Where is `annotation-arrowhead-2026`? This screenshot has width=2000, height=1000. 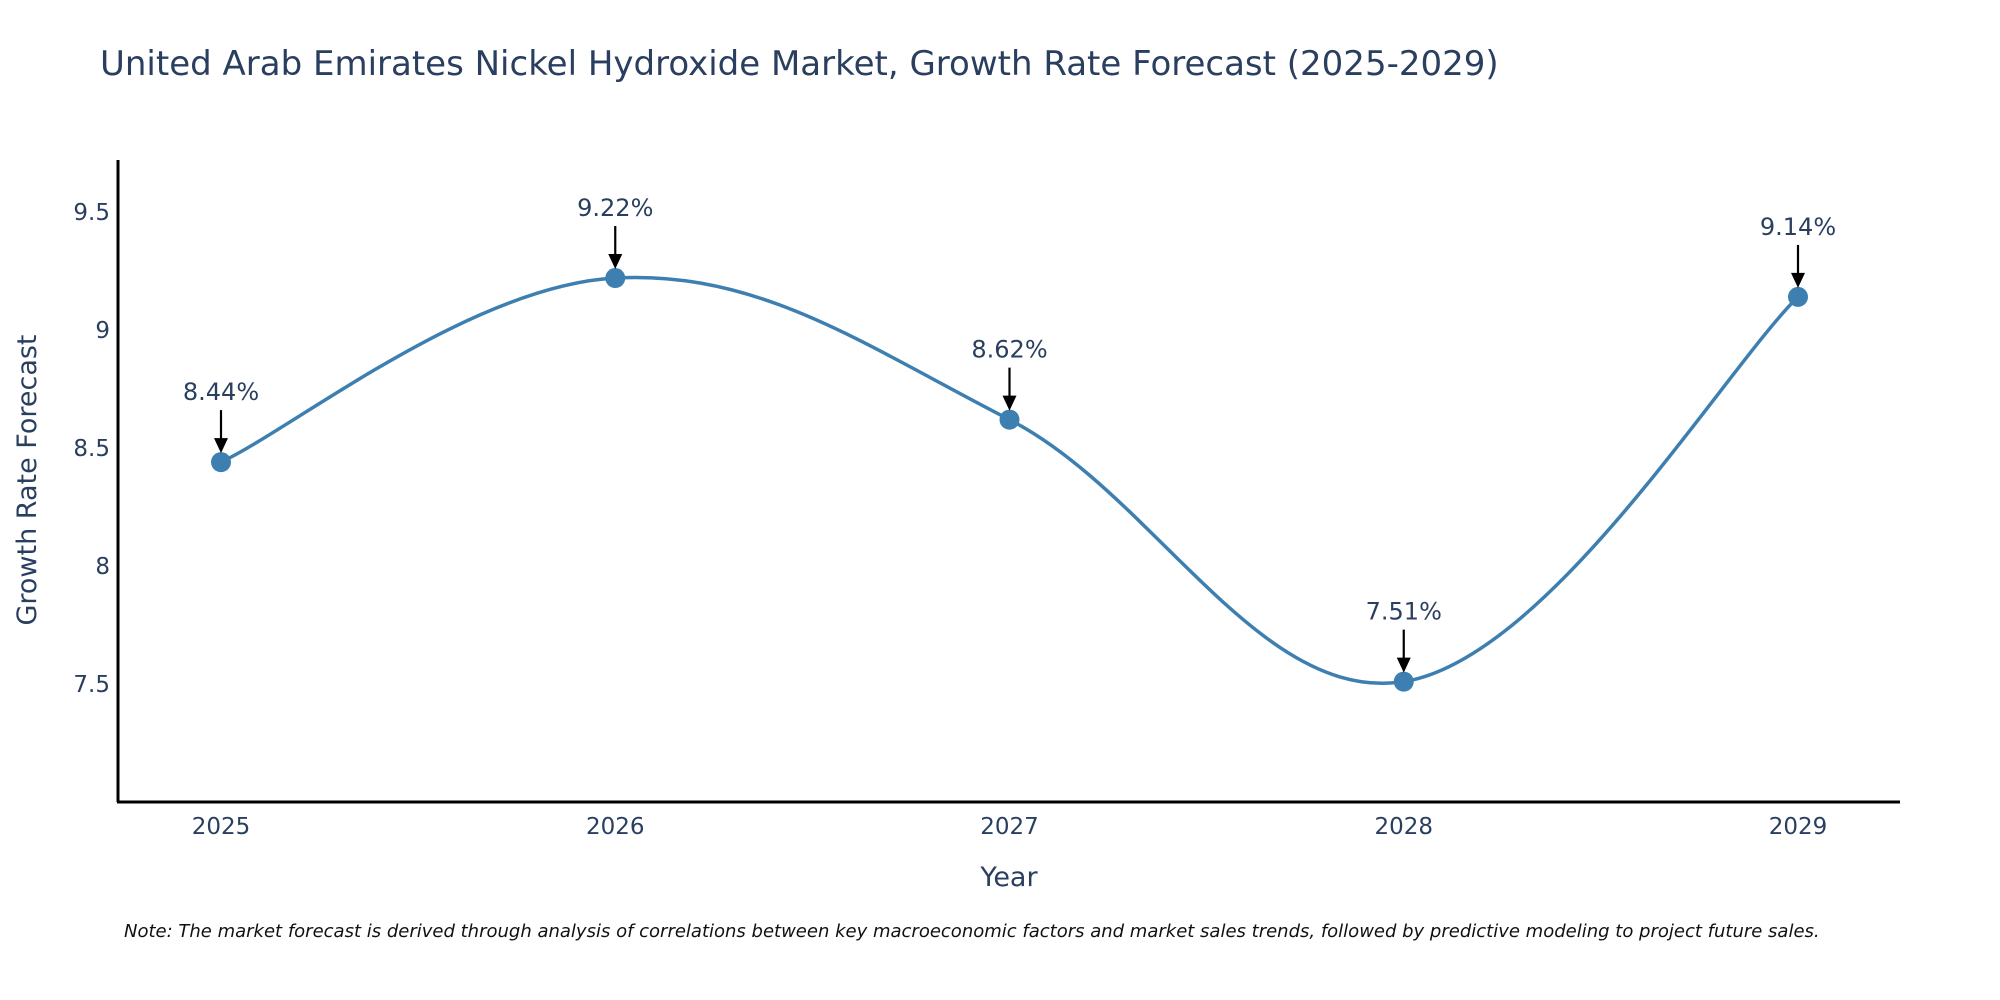
annotation-arrowhead-2026 is located at coordinates (615, 262).